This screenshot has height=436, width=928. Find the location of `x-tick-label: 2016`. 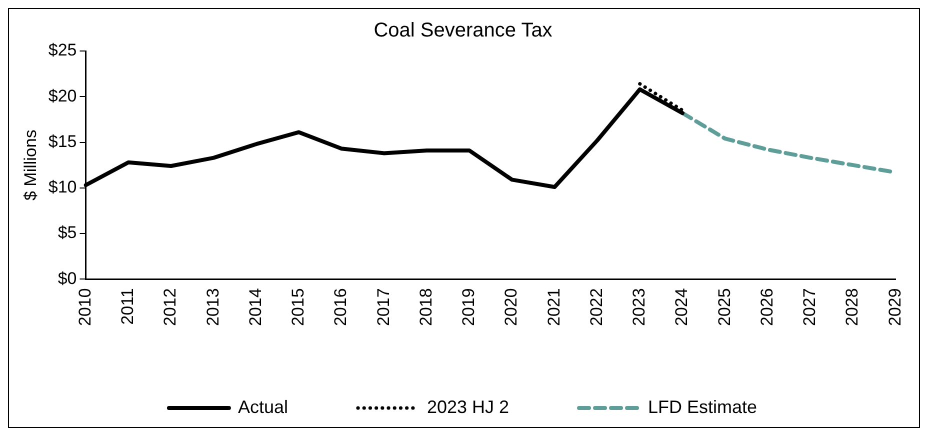

x-tick-label: 2016 is located at coordinates (340, 307).